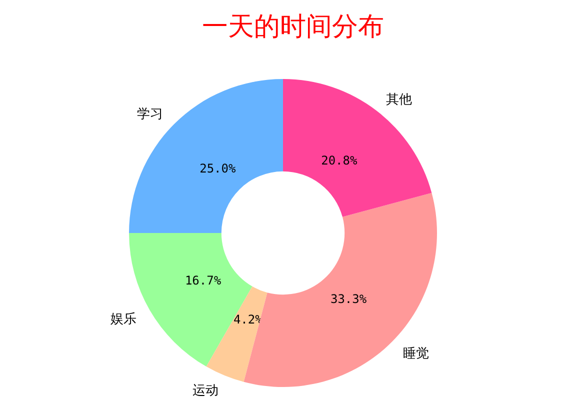  I want to click on title: 一天的时间分布, so click(293, 27).